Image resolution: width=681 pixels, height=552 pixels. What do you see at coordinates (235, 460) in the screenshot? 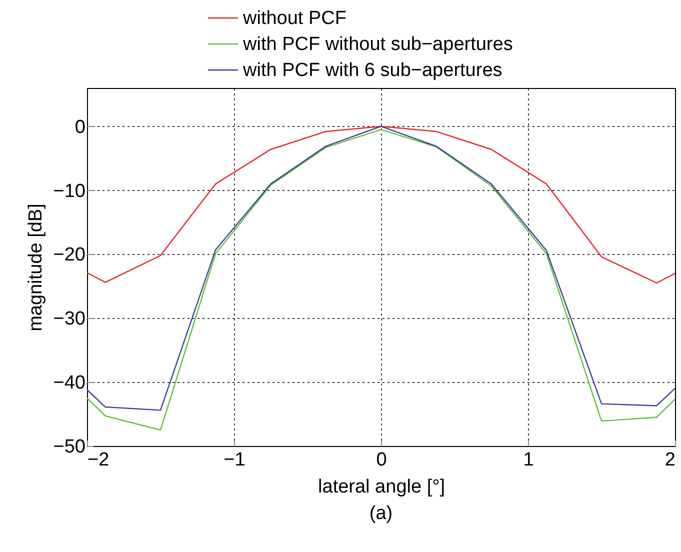
I see `x-tick-label: −1` at bounding box center [235, 460].